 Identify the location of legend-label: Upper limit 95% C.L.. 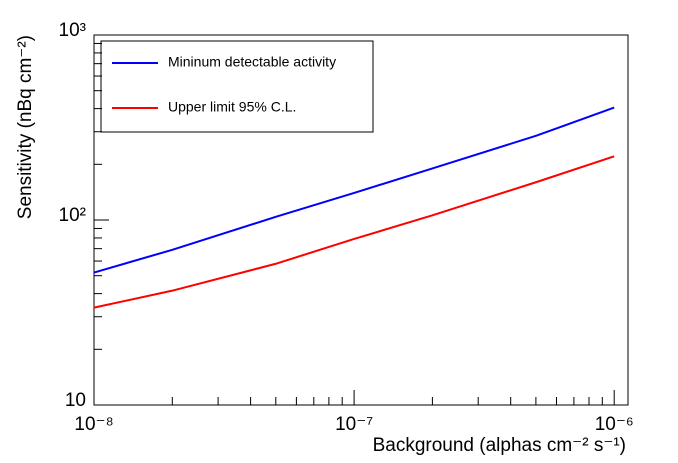
(232, 107).